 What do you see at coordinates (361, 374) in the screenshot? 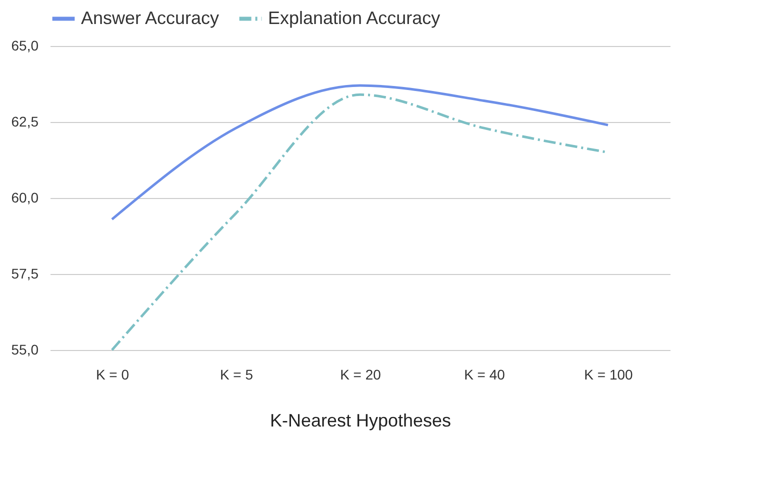
I see `x-tick-label: K = 20` at bounding box center [361, 374].